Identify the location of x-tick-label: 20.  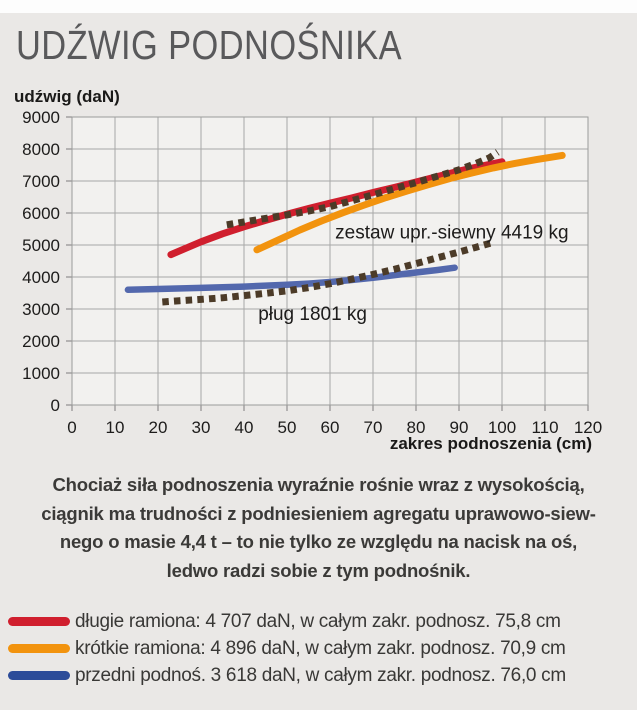
(158, 427).